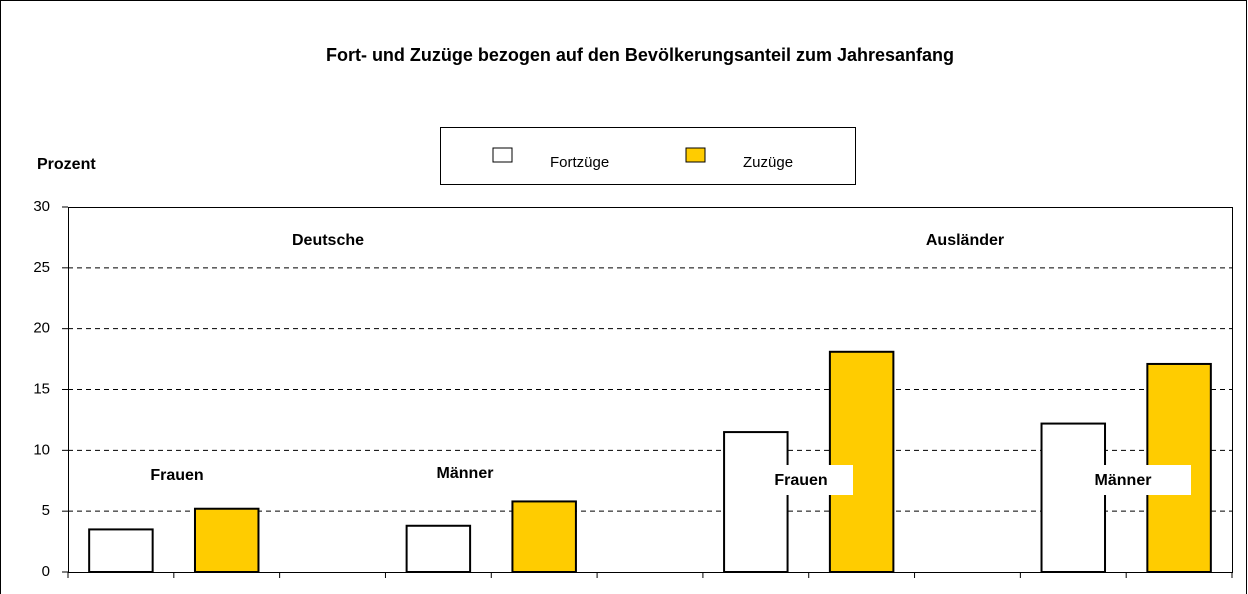 This screenshot has width=1248, height=594. Describe the element at coordinates (46, 571) in the screenshot. I see `y-tick-label: 0` at that location.